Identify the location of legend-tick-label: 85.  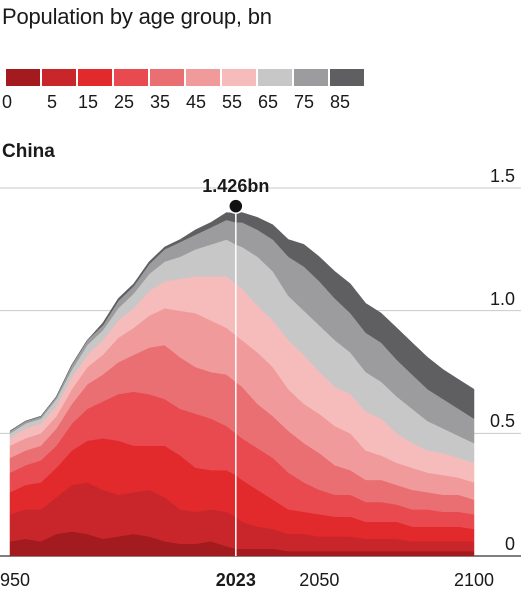
(340, 102).